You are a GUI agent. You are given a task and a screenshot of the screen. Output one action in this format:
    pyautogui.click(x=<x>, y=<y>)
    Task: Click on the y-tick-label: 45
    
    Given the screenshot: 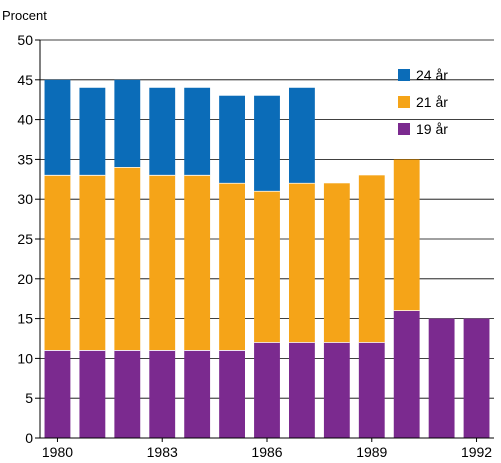 What is the action you would take?
    pyautogui.click(x=25, y=80)
    